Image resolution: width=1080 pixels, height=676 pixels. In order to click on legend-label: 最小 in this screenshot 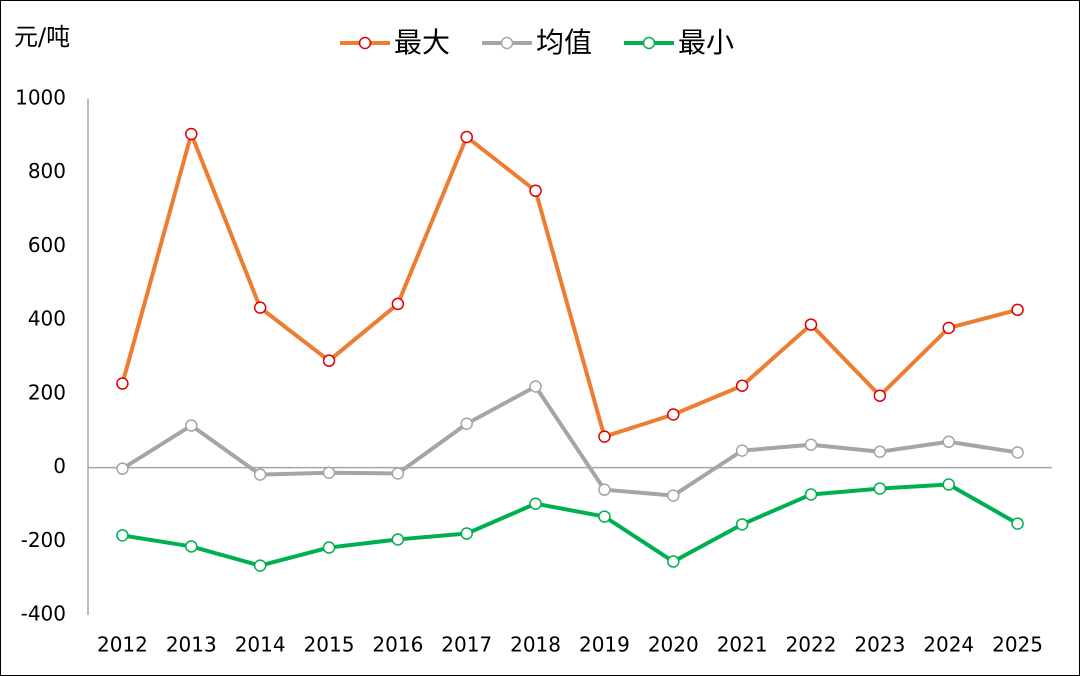, I will do `click(706, 42)`.